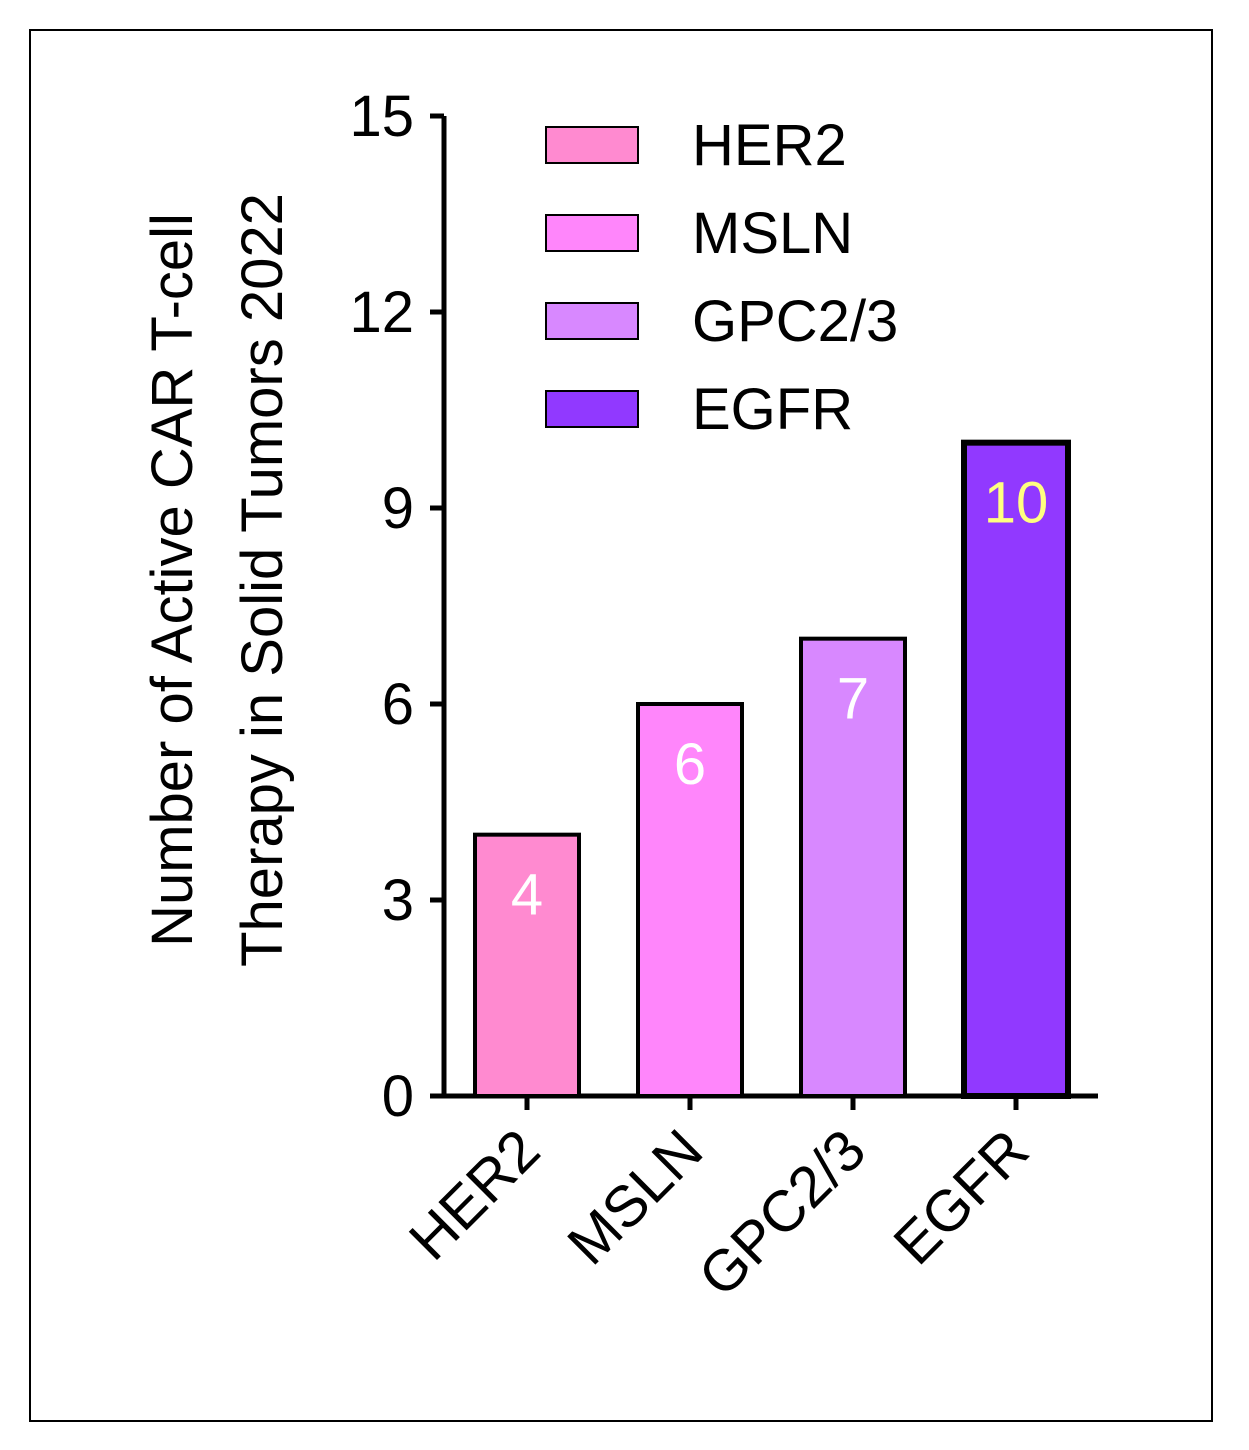 This screenshot has width=1249, height=1450. What do you see at coordinates (853, 867) in the screenshot?
I see `bar-gpc23` at bounding box center [853, 867].